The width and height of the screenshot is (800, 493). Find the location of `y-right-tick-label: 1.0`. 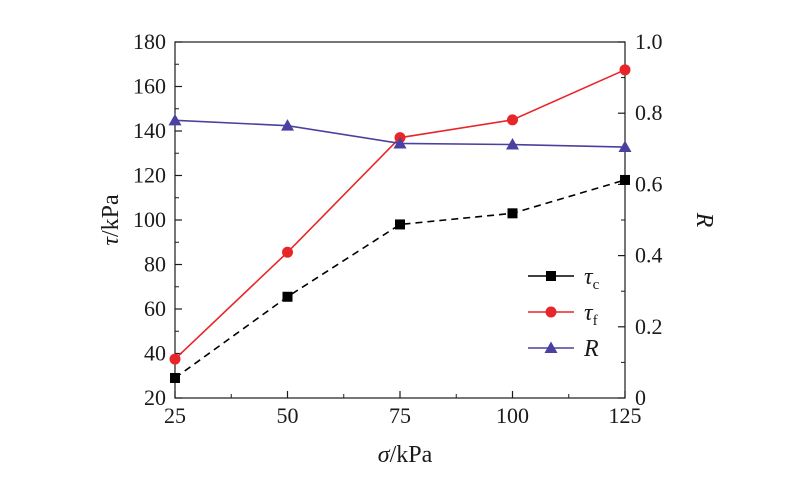

y-right-tick-label: 1.0 is located at coordinates (649, 41).